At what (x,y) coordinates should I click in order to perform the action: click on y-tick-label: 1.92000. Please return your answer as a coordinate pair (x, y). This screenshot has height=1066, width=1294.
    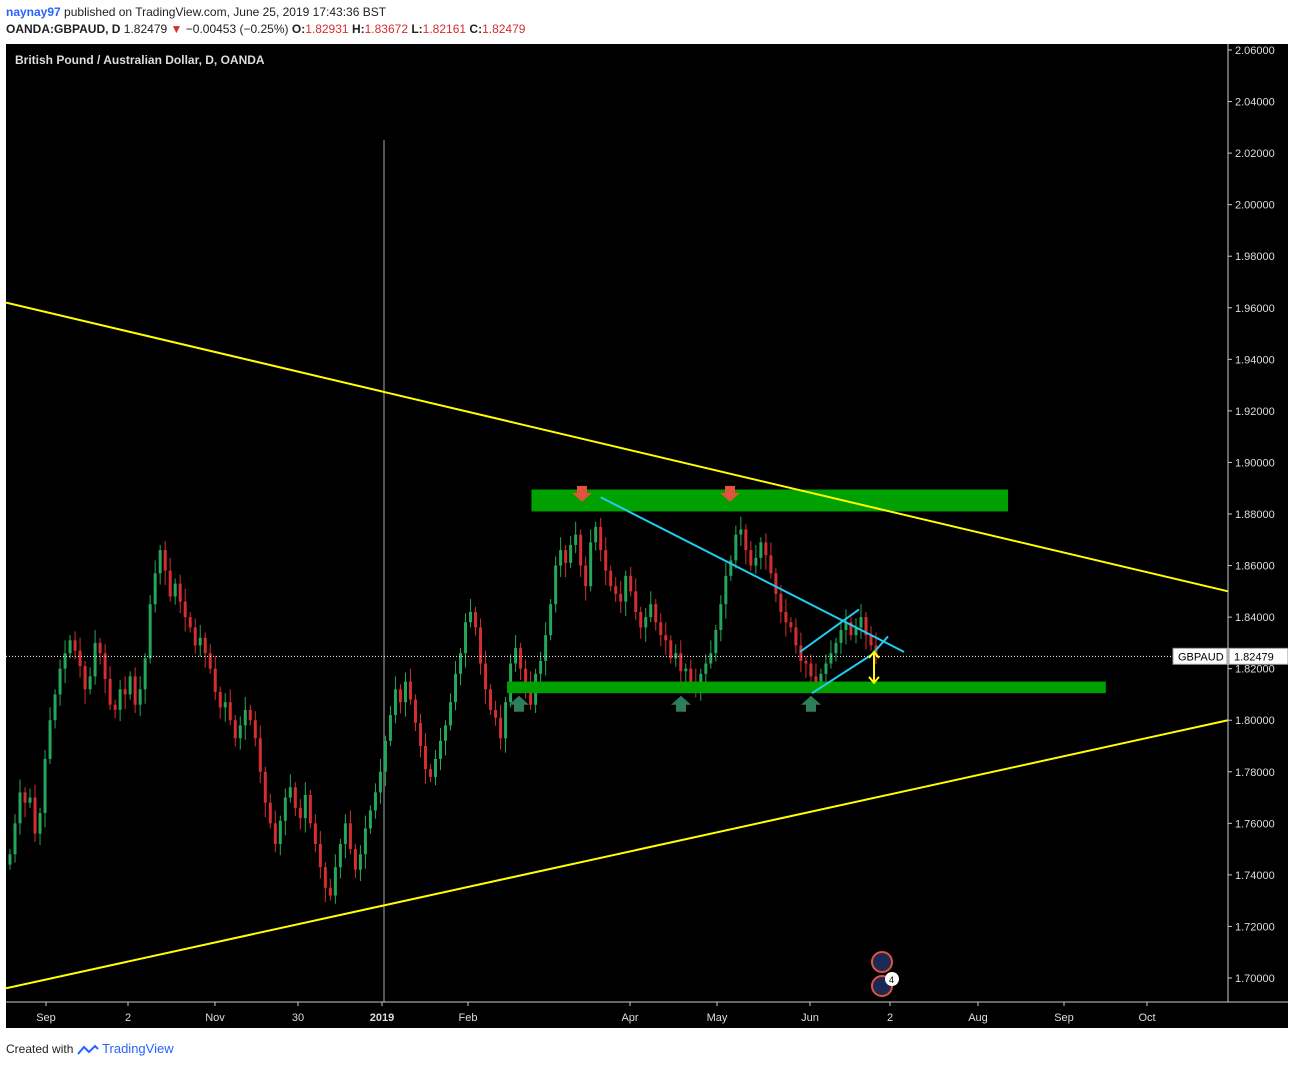
    Looking at the image, I should click on (1255, 412).